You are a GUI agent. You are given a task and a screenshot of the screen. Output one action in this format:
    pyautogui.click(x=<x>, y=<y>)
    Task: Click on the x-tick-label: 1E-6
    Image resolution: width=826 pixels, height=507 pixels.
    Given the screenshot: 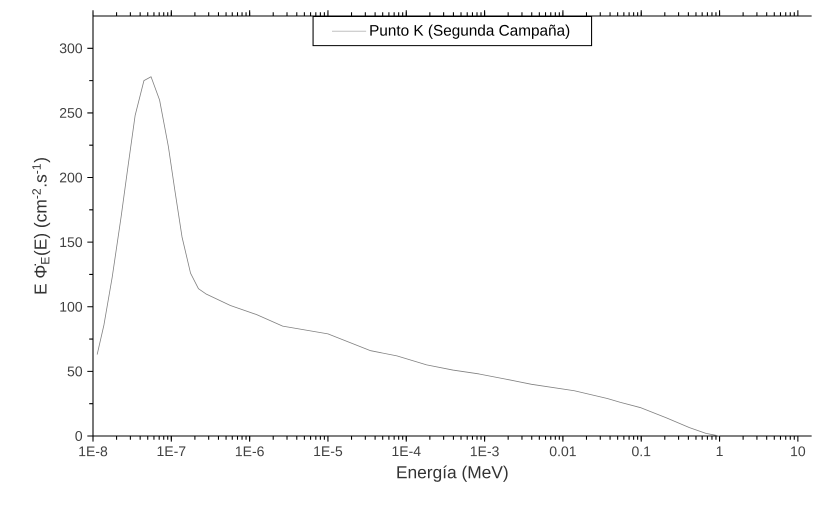 What is the action you would take?
    pyautogui.click(x=250, y=451)
    